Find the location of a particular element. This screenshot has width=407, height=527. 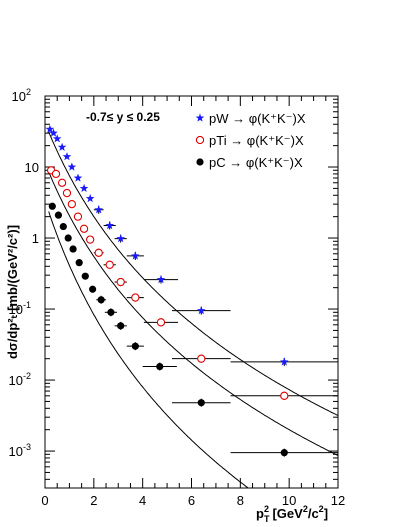

y-axis-label: dσ/dp²ₜ [mb/(GeV²/c²)] is located at coordinates (12, 292).